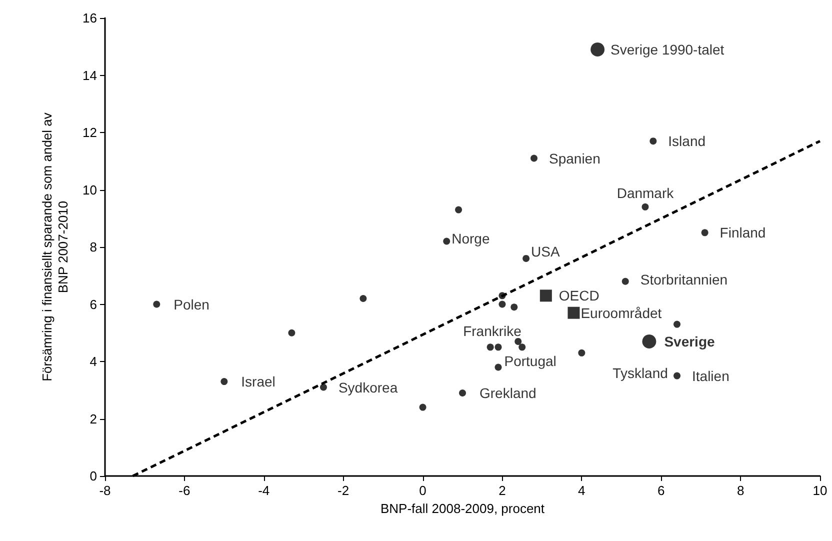  What do you see at coordinates (687, 141) in the screenshot?
I see `annotation: Island` at bounding box center [687, 141].